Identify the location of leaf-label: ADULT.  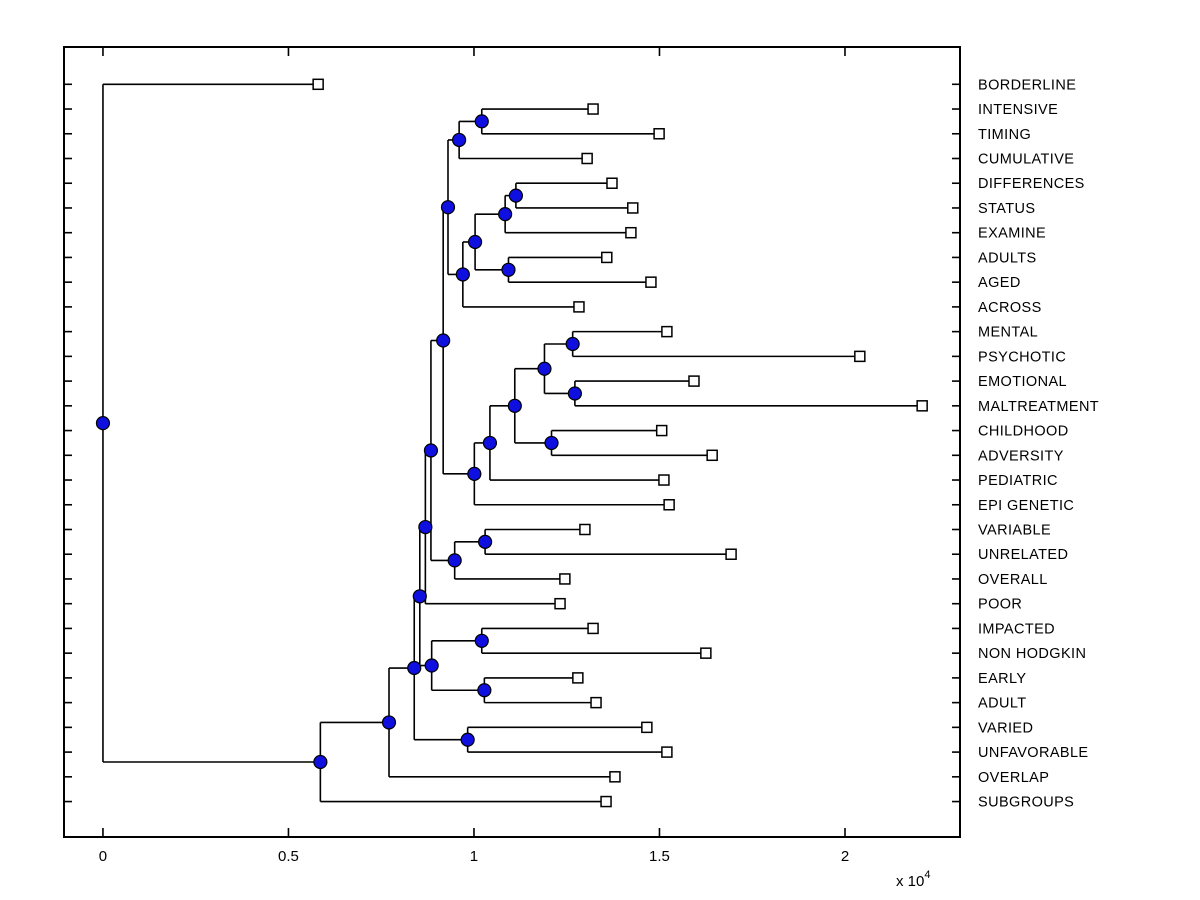
(1002, 704).